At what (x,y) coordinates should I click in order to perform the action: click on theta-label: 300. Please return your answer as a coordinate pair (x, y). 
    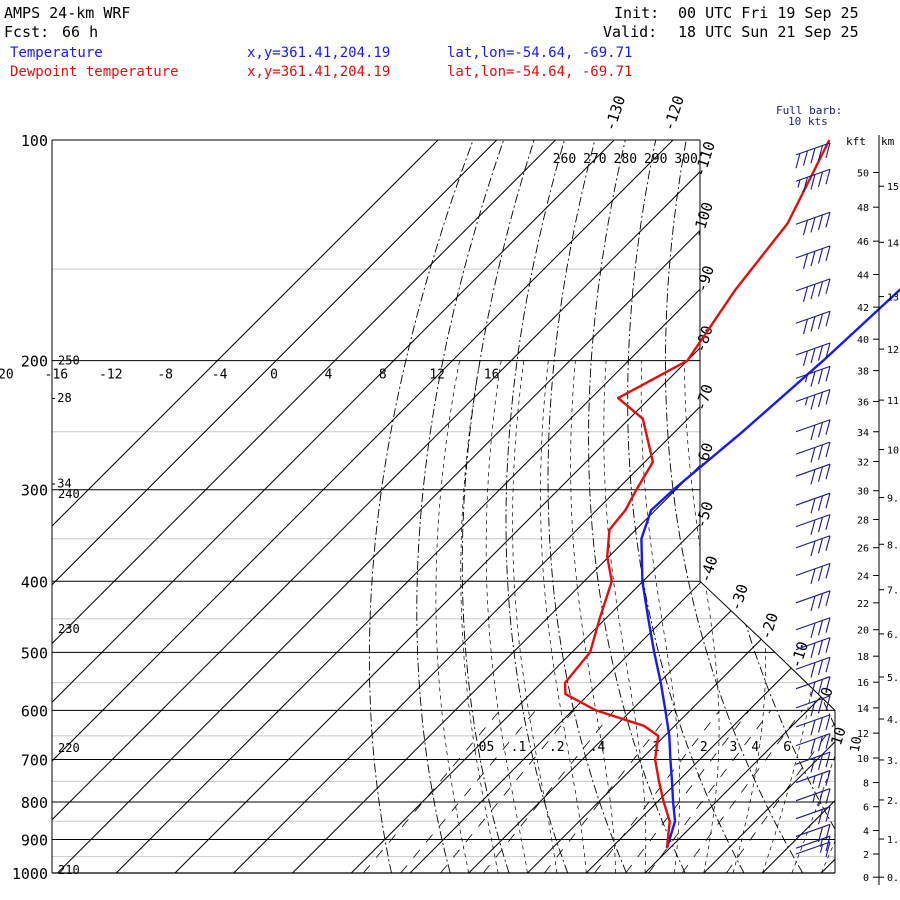
    Looking at the image, I should click on (685, 159).